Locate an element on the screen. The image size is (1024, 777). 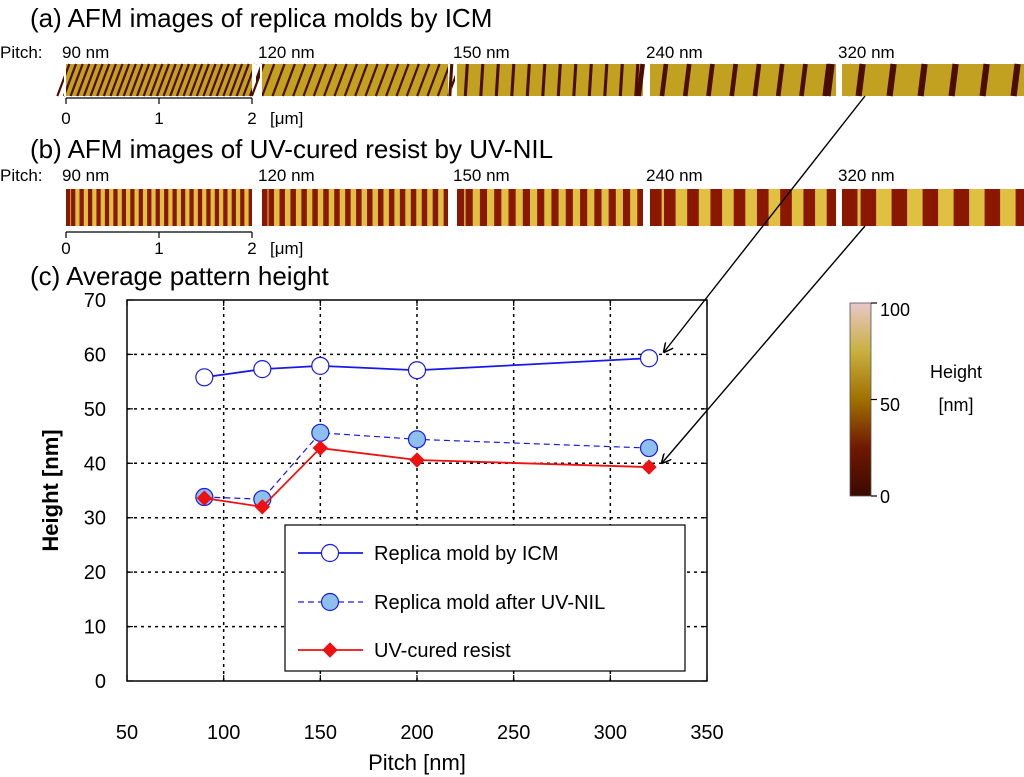
colorbar: 100 50 0 Height [nm] is located at coordinates (915, 403).